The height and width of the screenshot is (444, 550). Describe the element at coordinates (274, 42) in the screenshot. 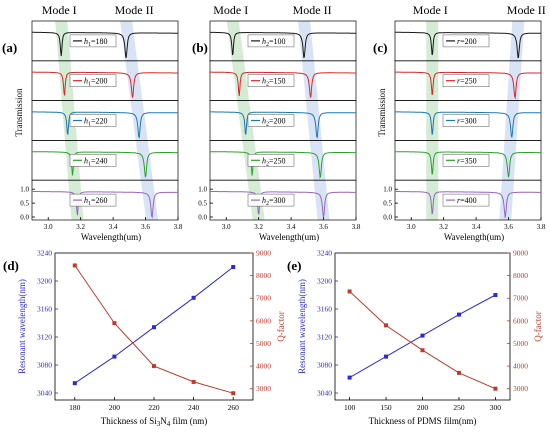

I see `legend-entry: h2=100` at that location.